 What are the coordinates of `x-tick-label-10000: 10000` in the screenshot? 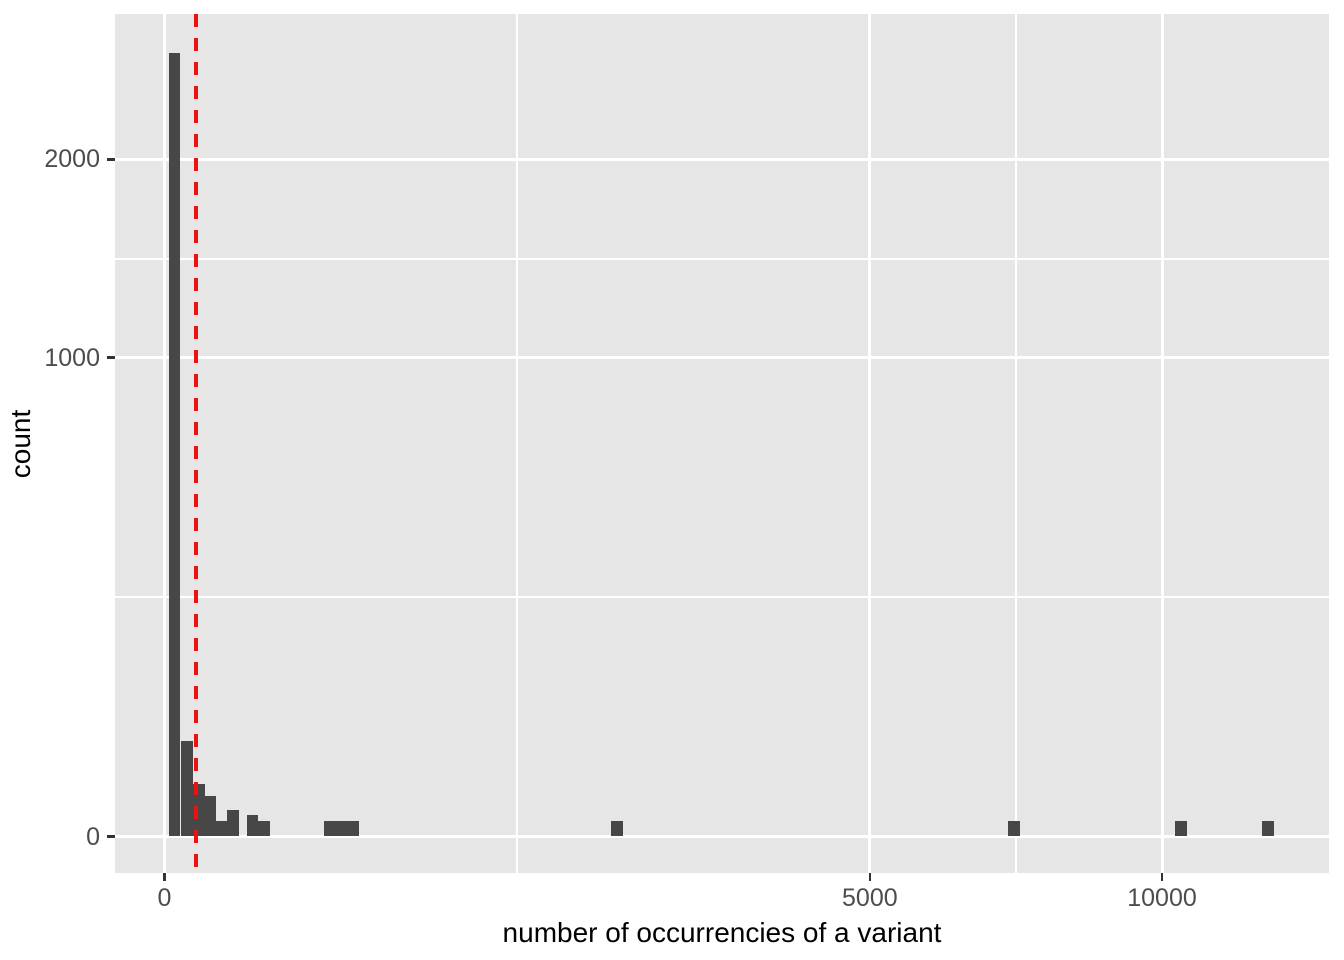 It's located at (1162, 898).